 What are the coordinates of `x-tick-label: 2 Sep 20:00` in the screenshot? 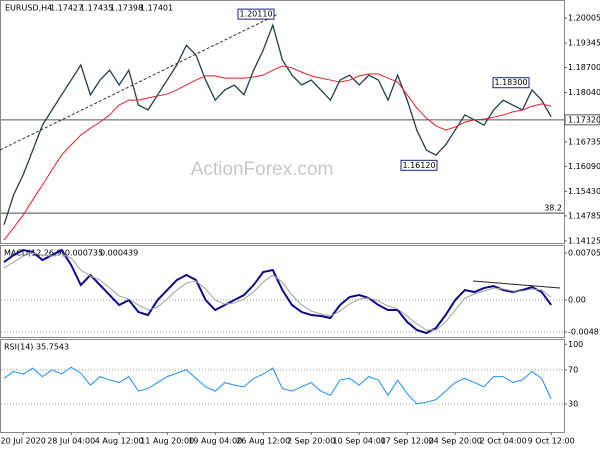 It's located at (311, 441).